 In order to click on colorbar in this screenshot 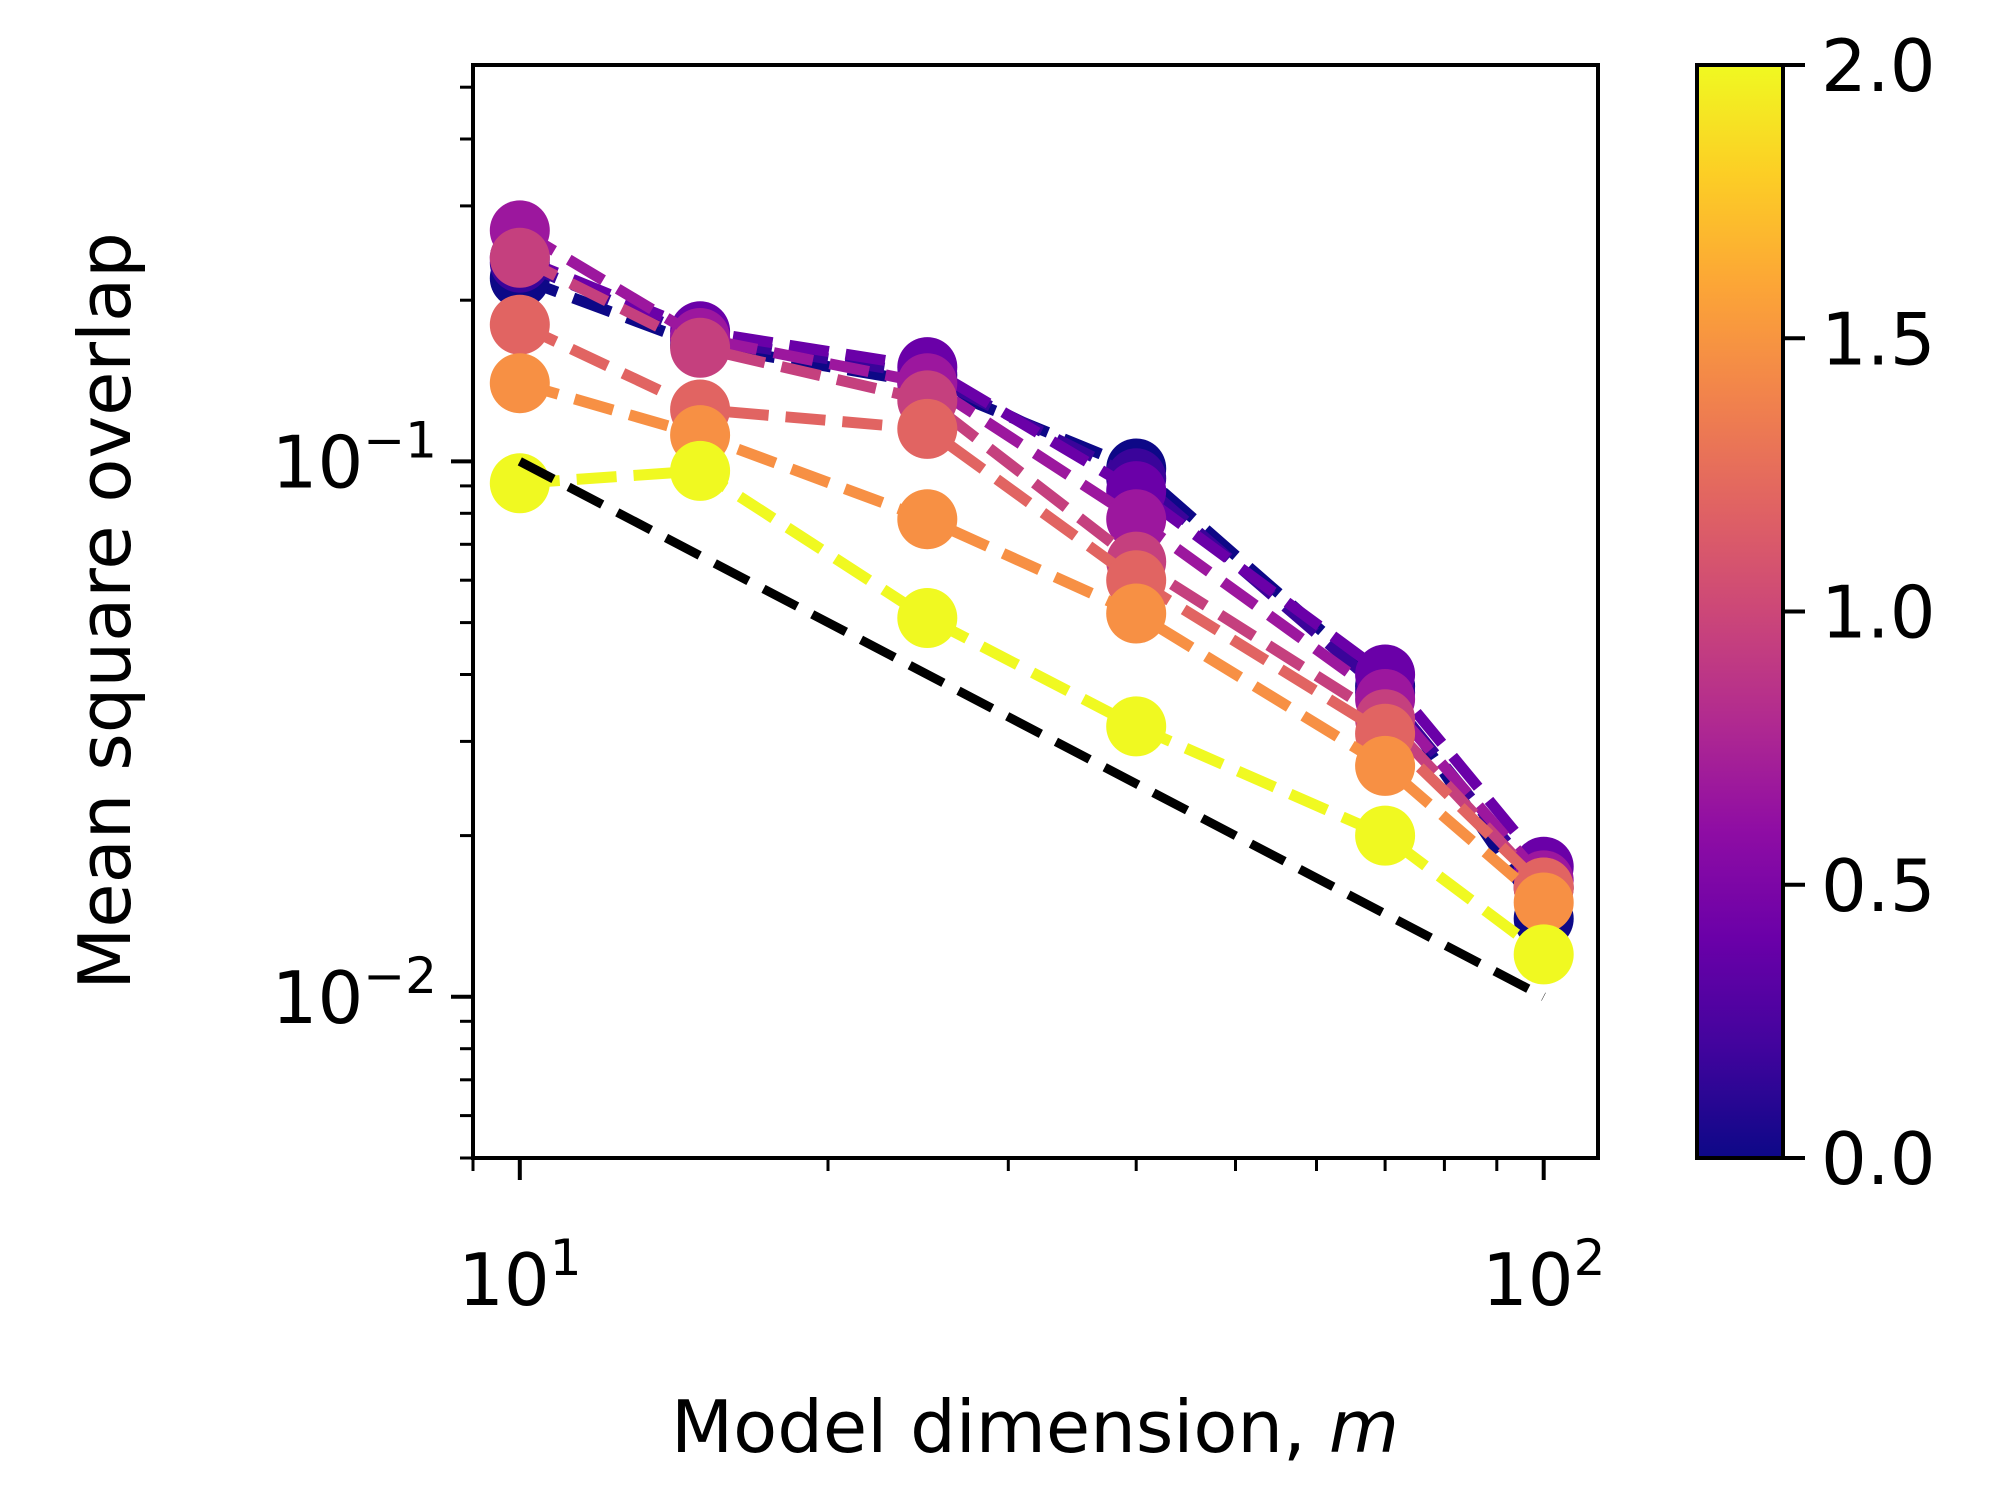, I will do `click(1740, 611)`.